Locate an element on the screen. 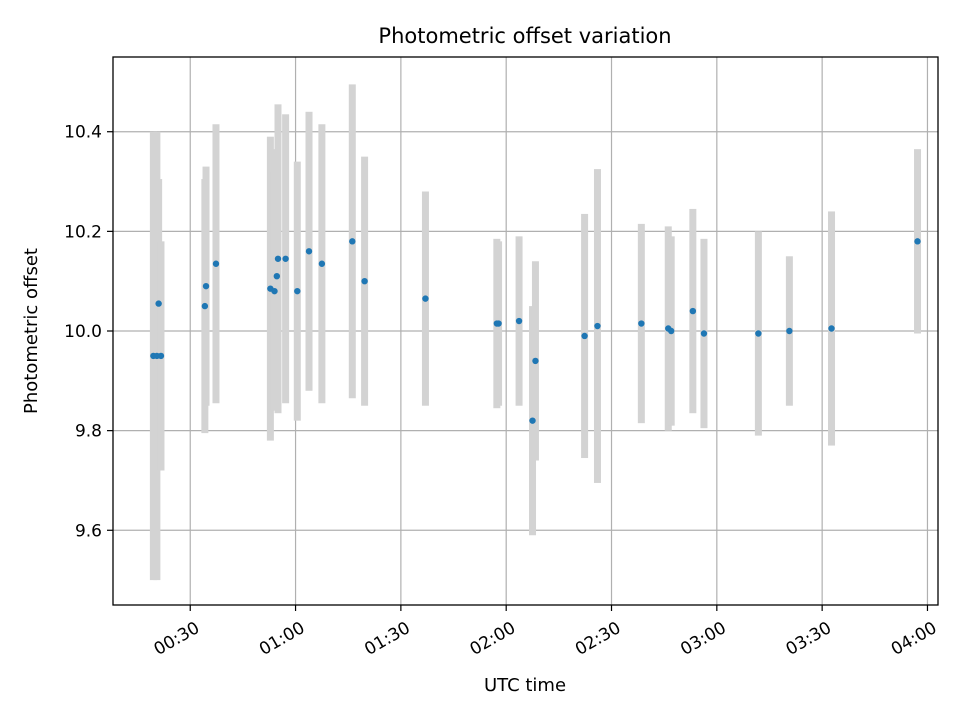 This screenshot has height=720, width=960. x-tick-label: 02:30 is located at coordinates (598, 639).